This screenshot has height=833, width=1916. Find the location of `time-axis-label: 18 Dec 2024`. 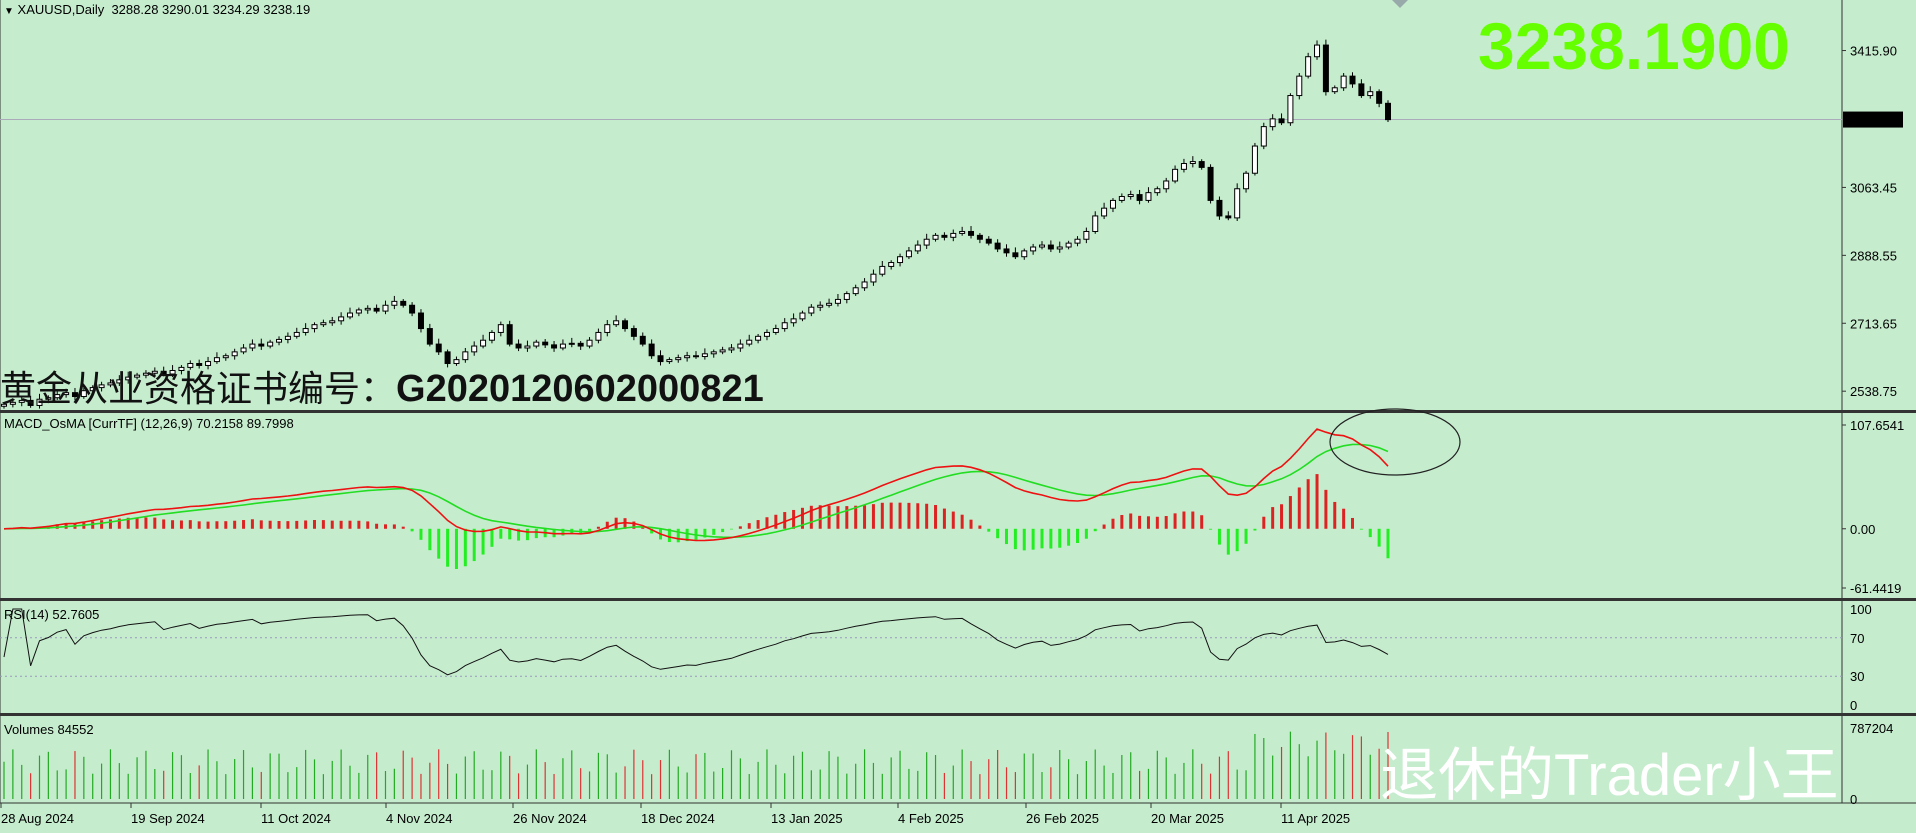

time-axis-label: 18 Dec 2024 is located at coordinates (678, 818).